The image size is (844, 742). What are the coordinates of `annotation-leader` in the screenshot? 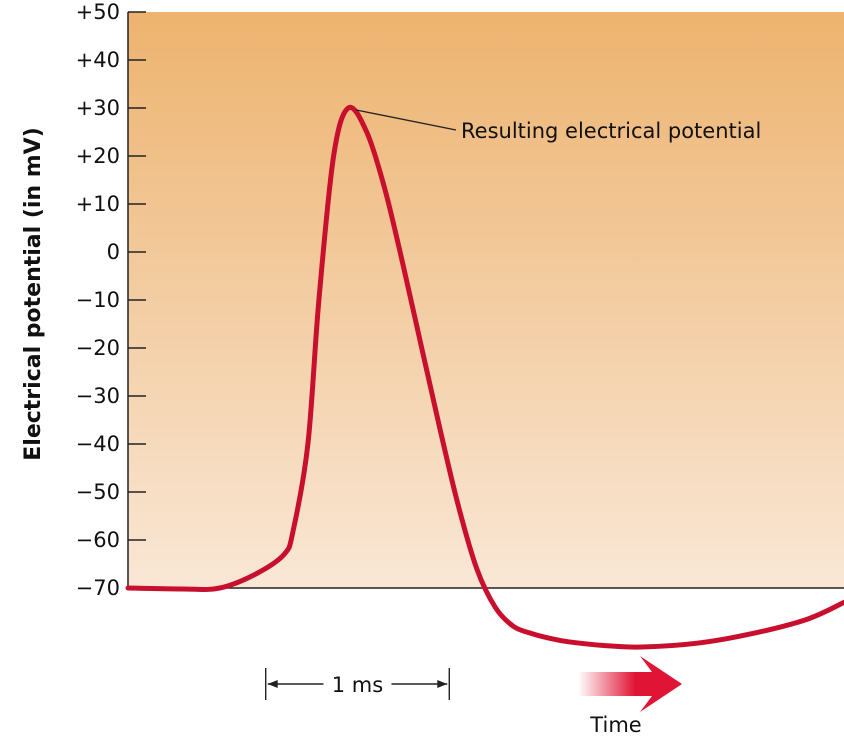 It's located at (406, 120).